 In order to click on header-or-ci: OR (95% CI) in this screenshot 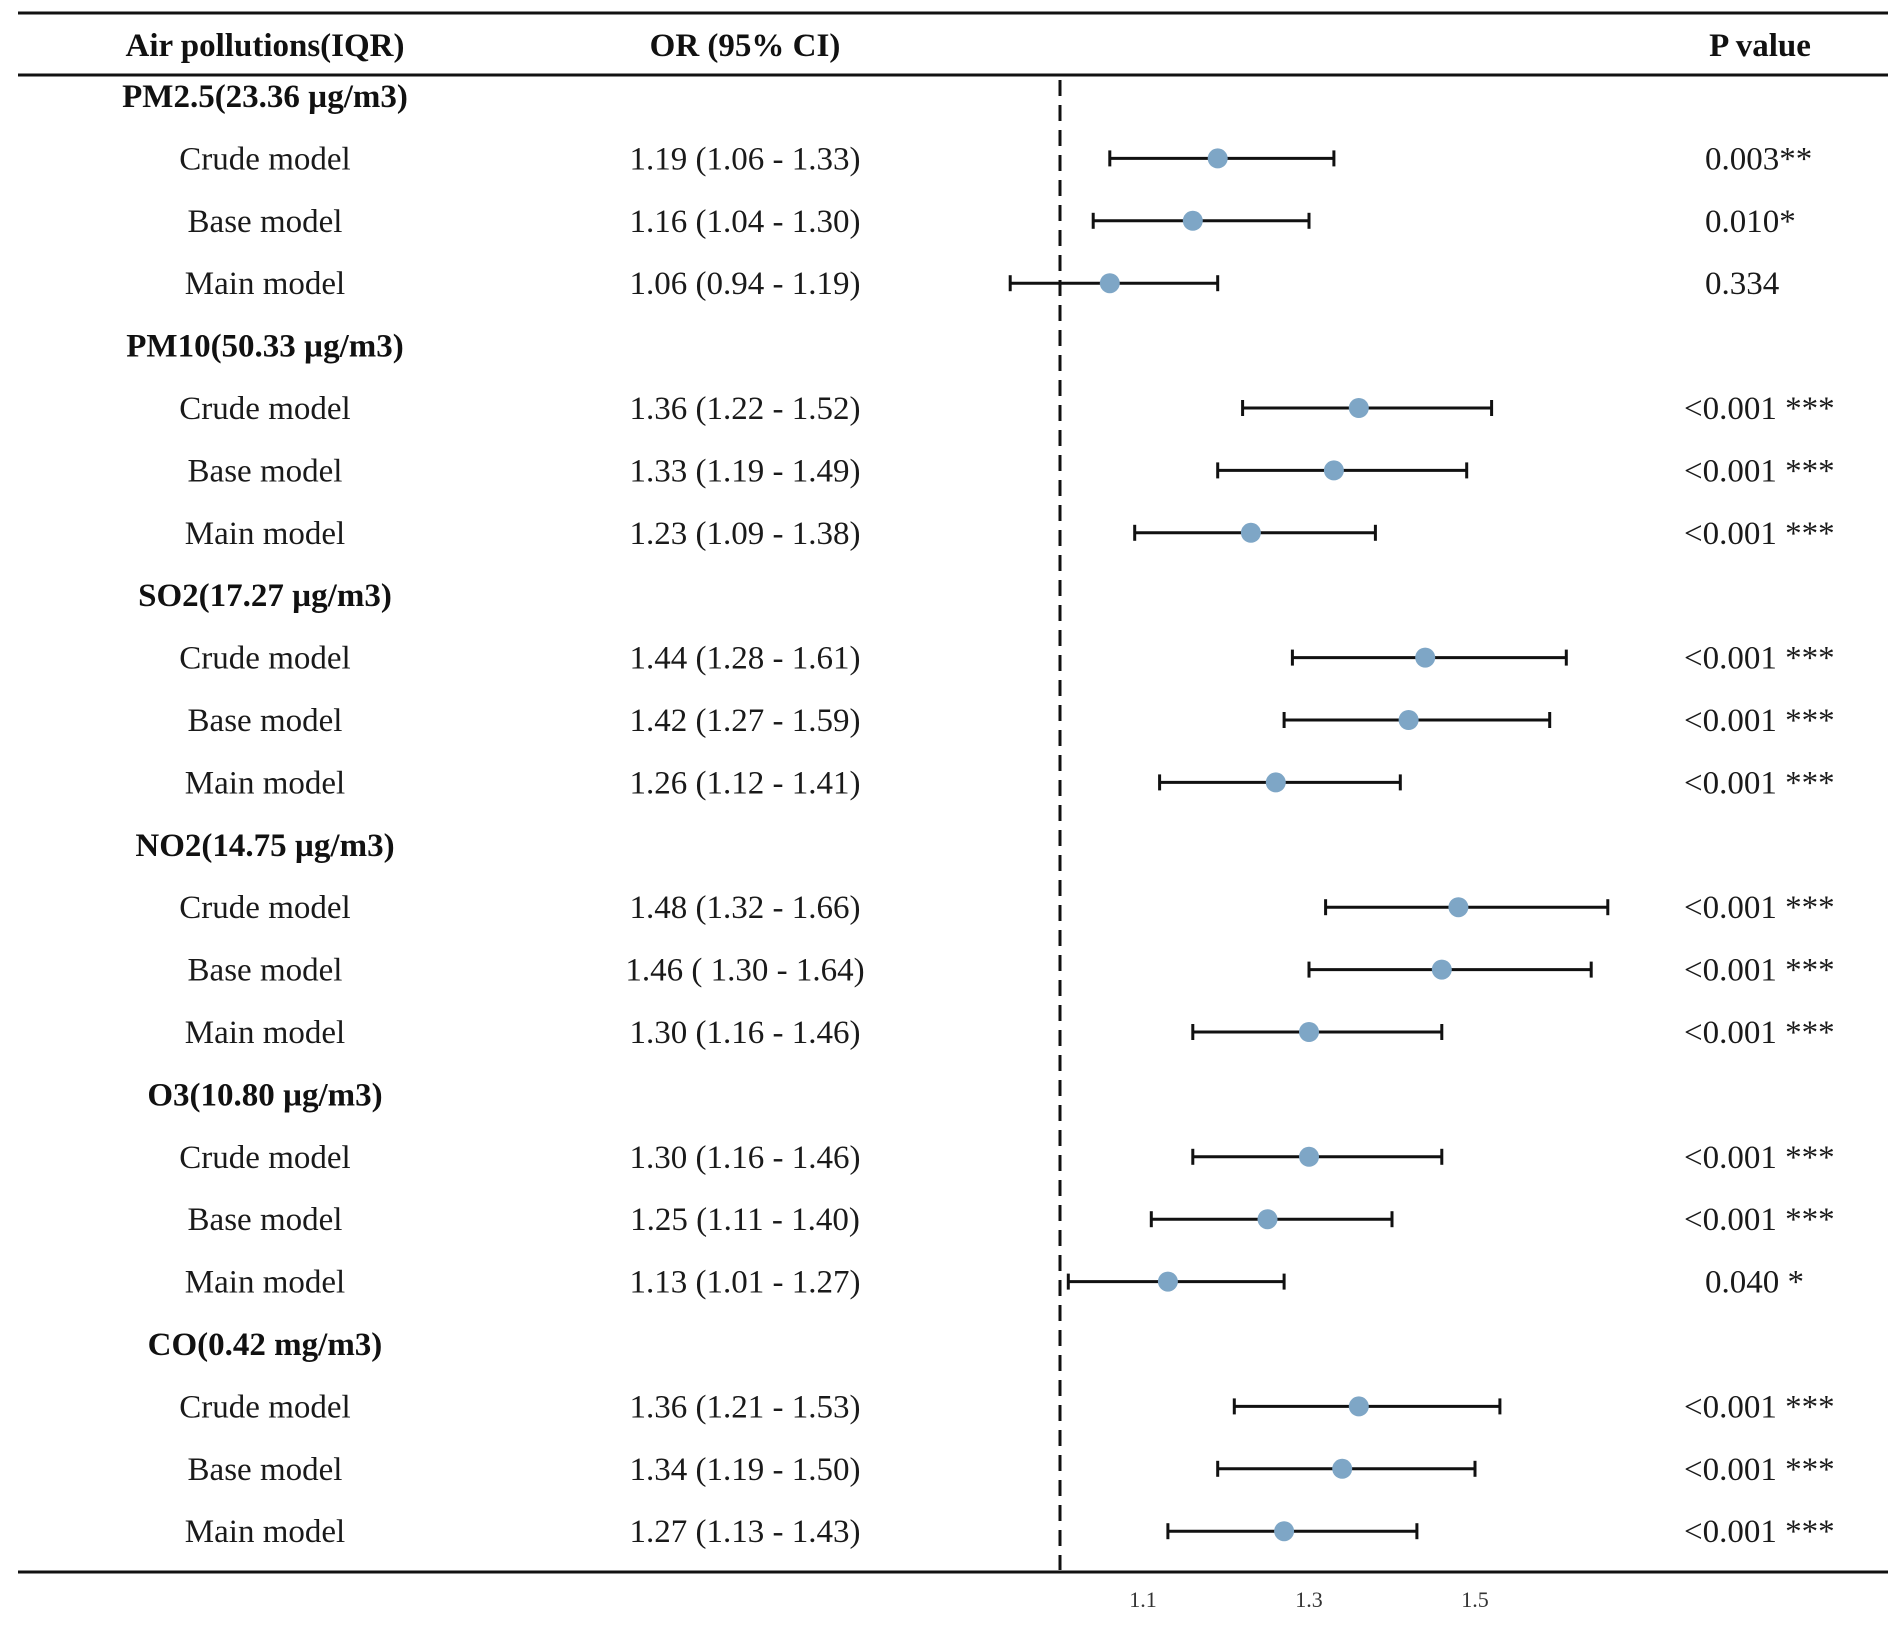, I will do `click(745, 46)`.